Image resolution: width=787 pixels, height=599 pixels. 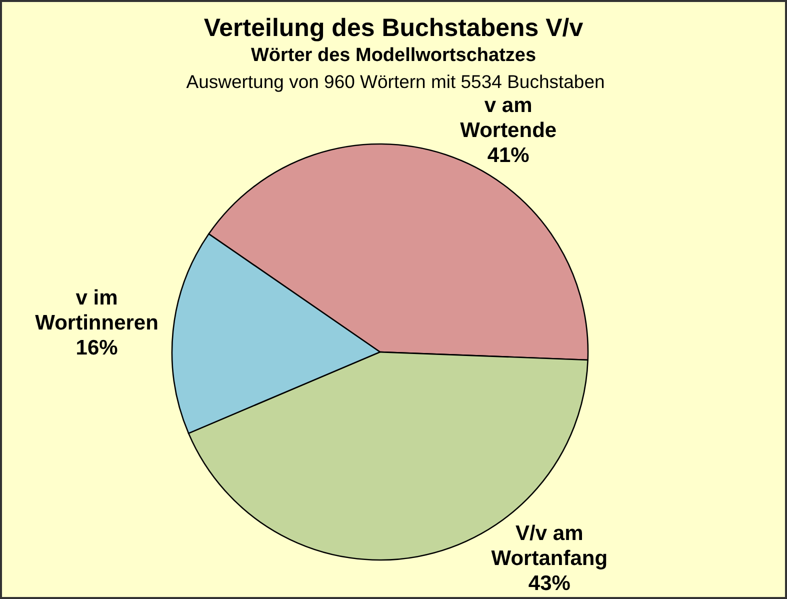 What do you see at coordinates (508, 118) in the screenshot?
I see `slice-label: v am Wortende` at bounding box center [508, 118].